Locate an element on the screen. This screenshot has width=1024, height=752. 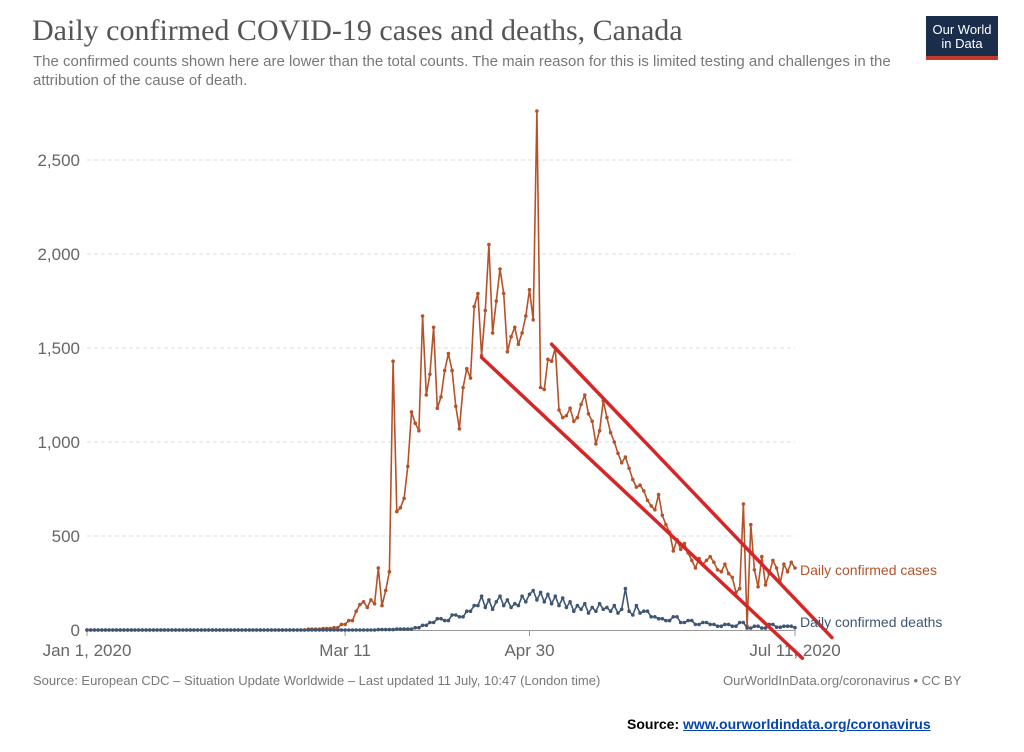
x-axis: Jan 1, 2020 Mar 11 Apr 30 Jul 11, 2020 is located at coordinates (442, 645).